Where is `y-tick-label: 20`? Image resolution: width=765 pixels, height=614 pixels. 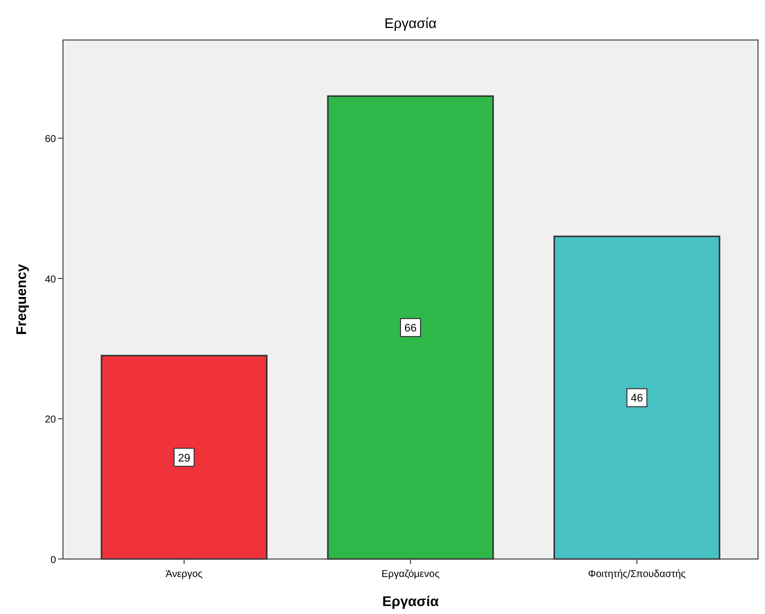
y-tick-label: 20 is located at coordinates (50, 420).